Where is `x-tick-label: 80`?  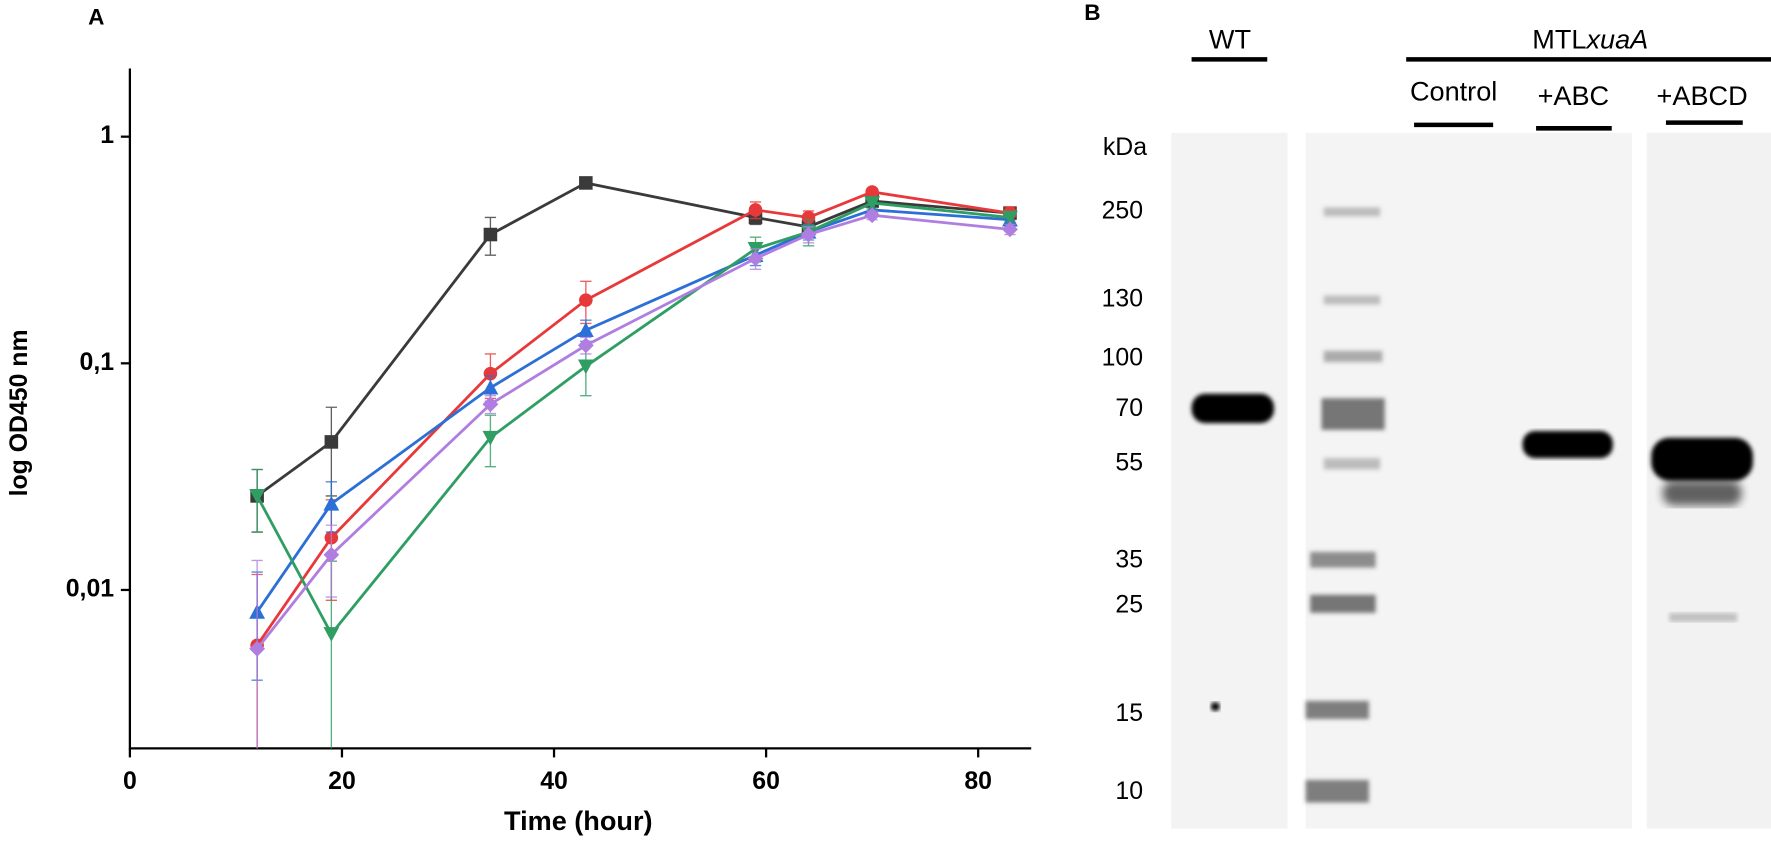 x-tick-label: 80 is located at coordinates (978, 781).